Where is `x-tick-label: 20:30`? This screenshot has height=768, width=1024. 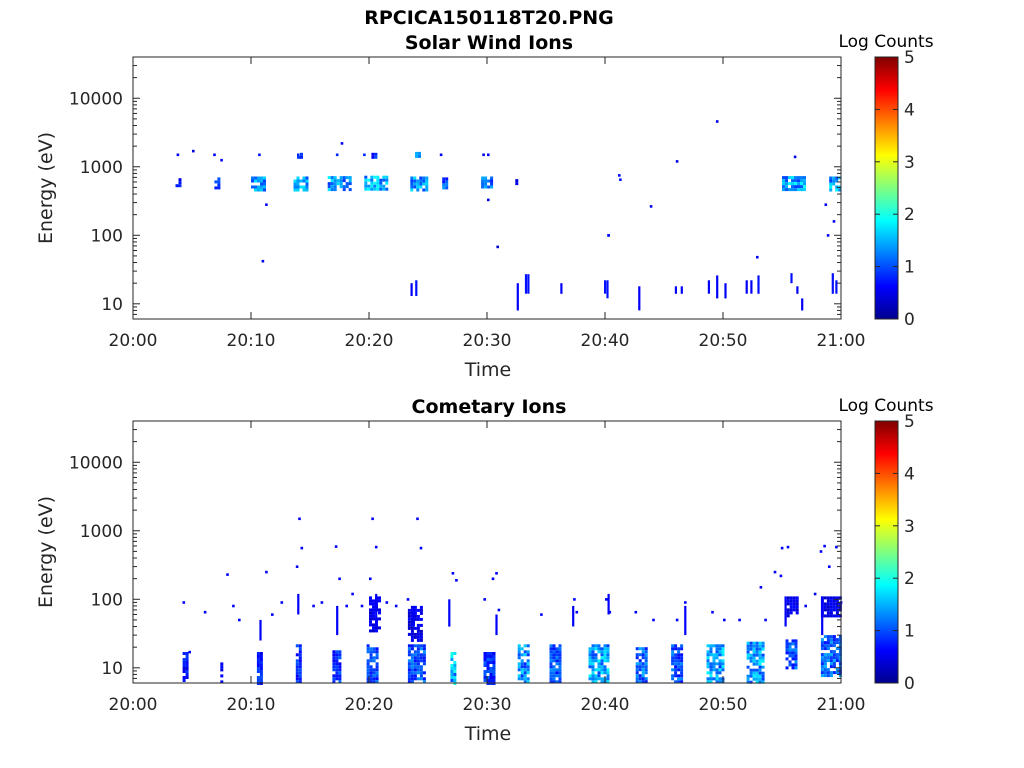 x-tick-label: 20:30 is located at coordinates (487, 341).